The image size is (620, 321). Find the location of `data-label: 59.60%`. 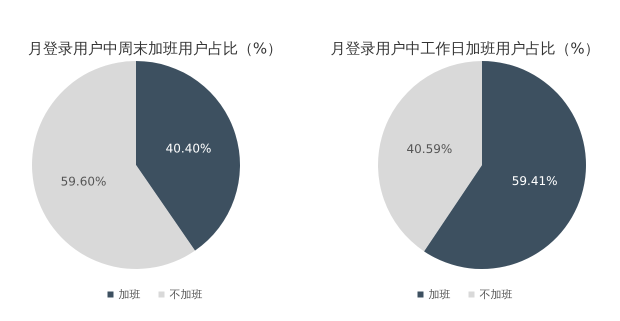

data-label: 59.60% is located at coordinates (83, 181).